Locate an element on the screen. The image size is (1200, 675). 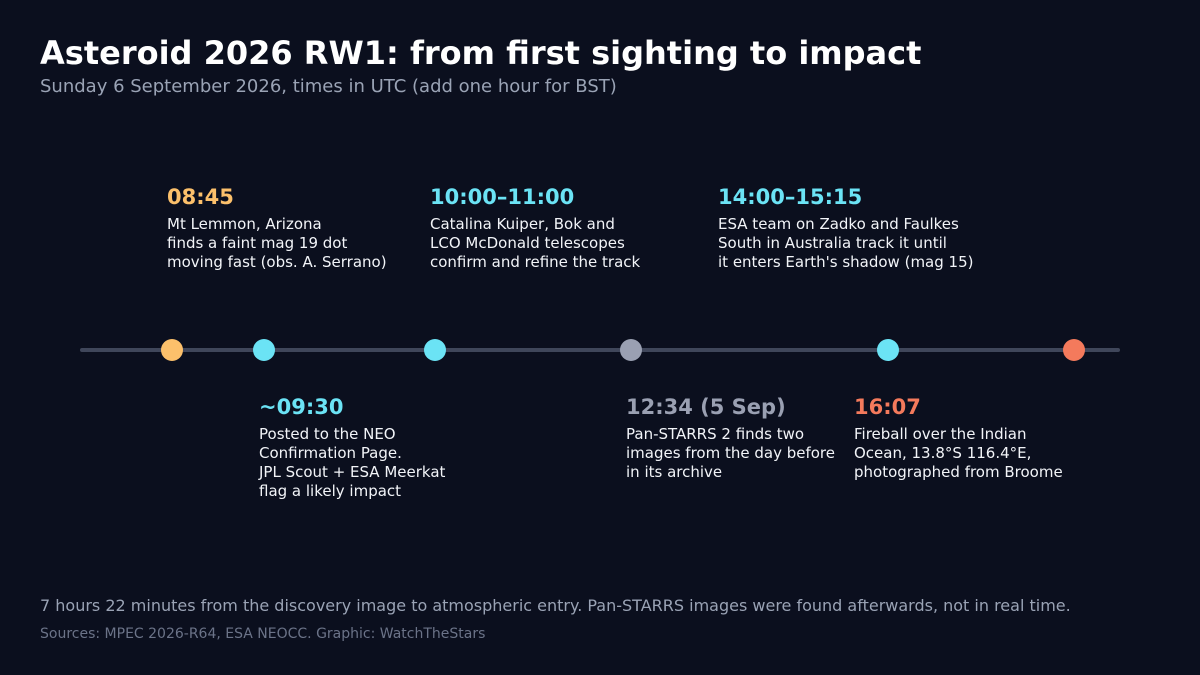
event-time: 16:07 is located at coordinates (887, 407).